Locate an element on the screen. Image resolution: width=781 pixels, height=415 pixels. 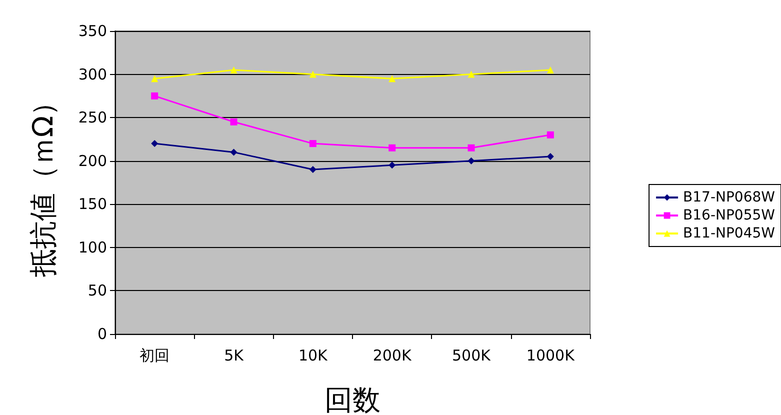
y-tick-label: 150 is located at coordinates (92, 204).